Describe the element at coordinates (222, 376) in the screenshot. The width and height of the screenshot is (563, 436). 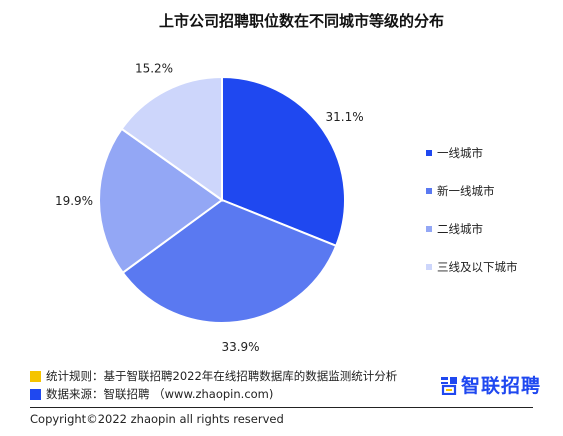
I see `rule-text: 统计规则：基于智联招聘2022年在线招聘数据库的数据监测统计分析` at that location.